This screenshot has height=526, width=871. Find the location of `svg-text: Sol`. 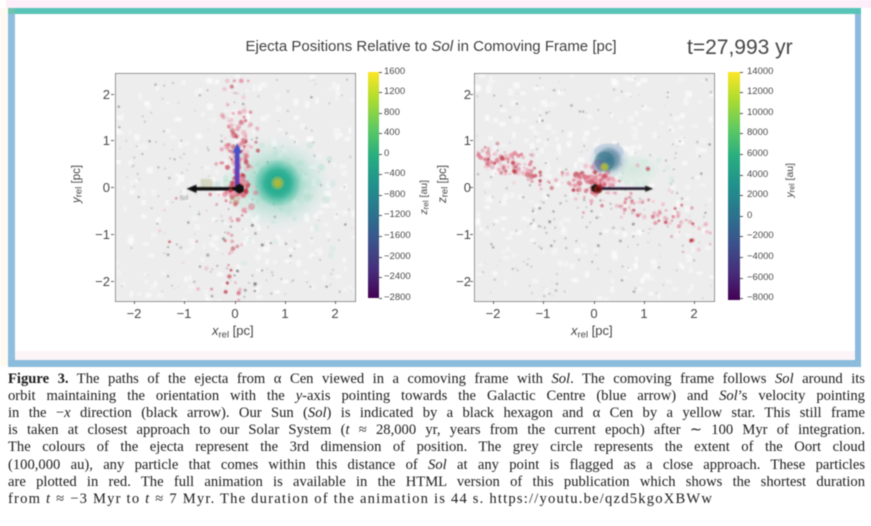

svg-text: Sol is located at coordinates (183, 198).